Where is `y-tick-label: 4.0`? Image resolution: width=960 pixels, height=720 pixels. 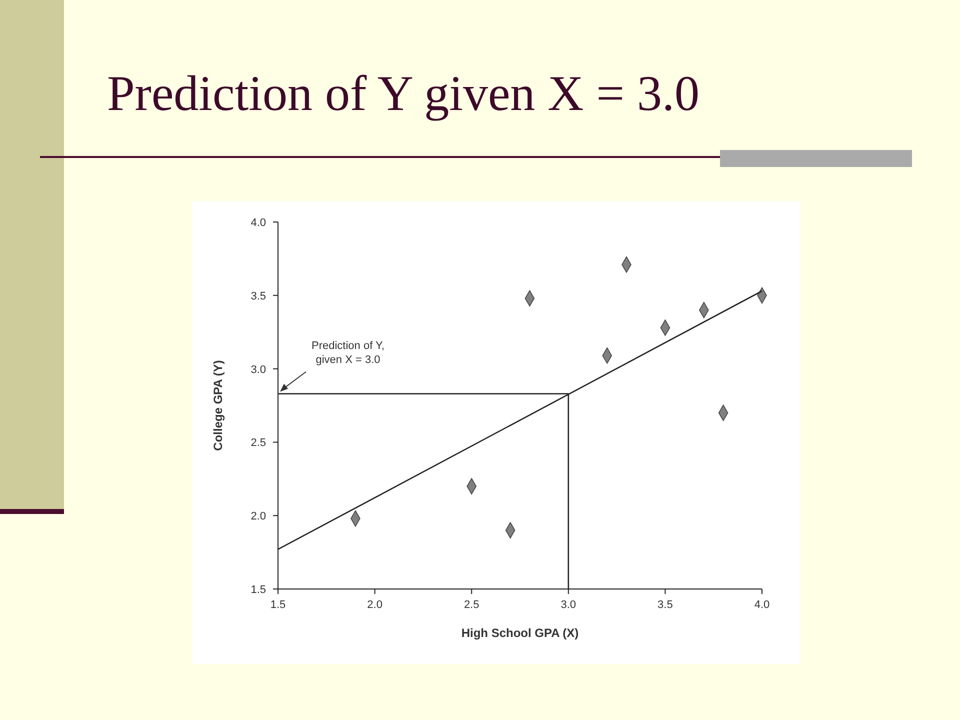 y-tick-label: 4.0 is located at coordinates (258, 223).